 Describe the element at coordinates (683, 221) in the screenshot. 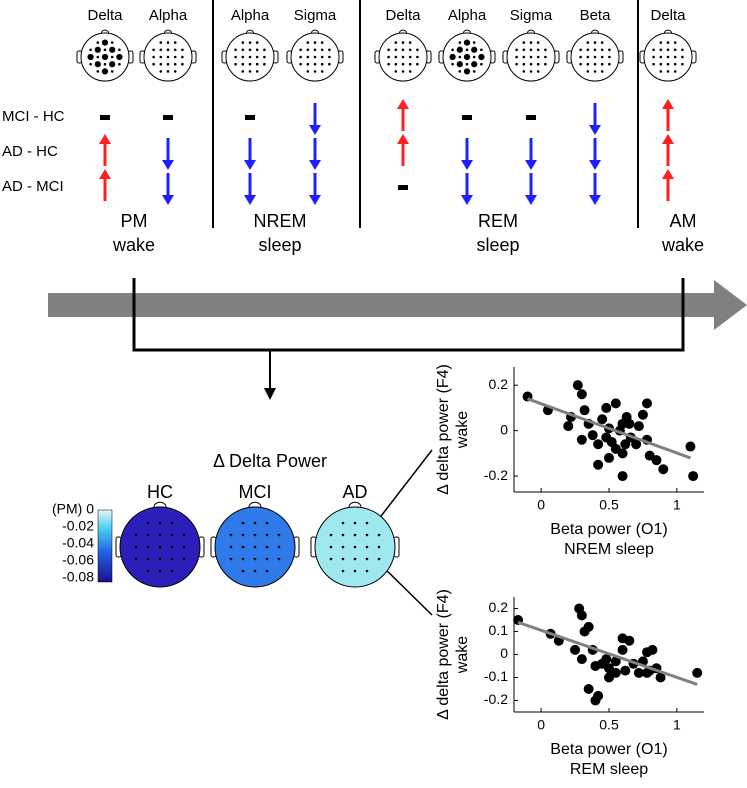

I see `stage-label: AM` at that location.